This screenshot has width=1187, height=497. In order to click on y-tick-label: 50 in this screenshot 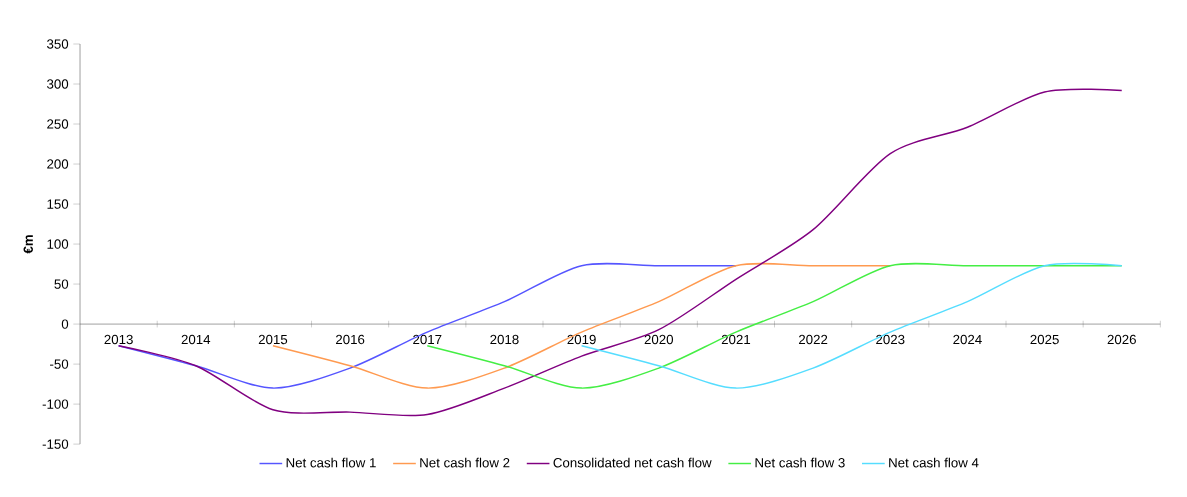, I will do `click(61, 284)`.